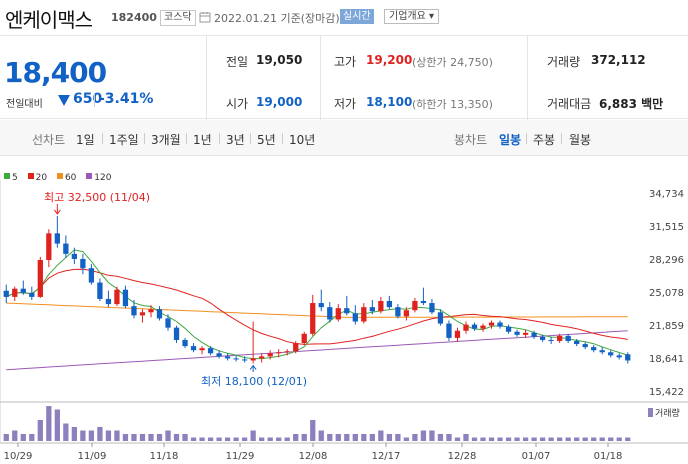 This screenshot has height=464, width=688. What do you see at coordinates (254, 381) in the screenshot?
I see `low-annotation: 최저 18,100 (12/01)` at bounding box center [254, 381].